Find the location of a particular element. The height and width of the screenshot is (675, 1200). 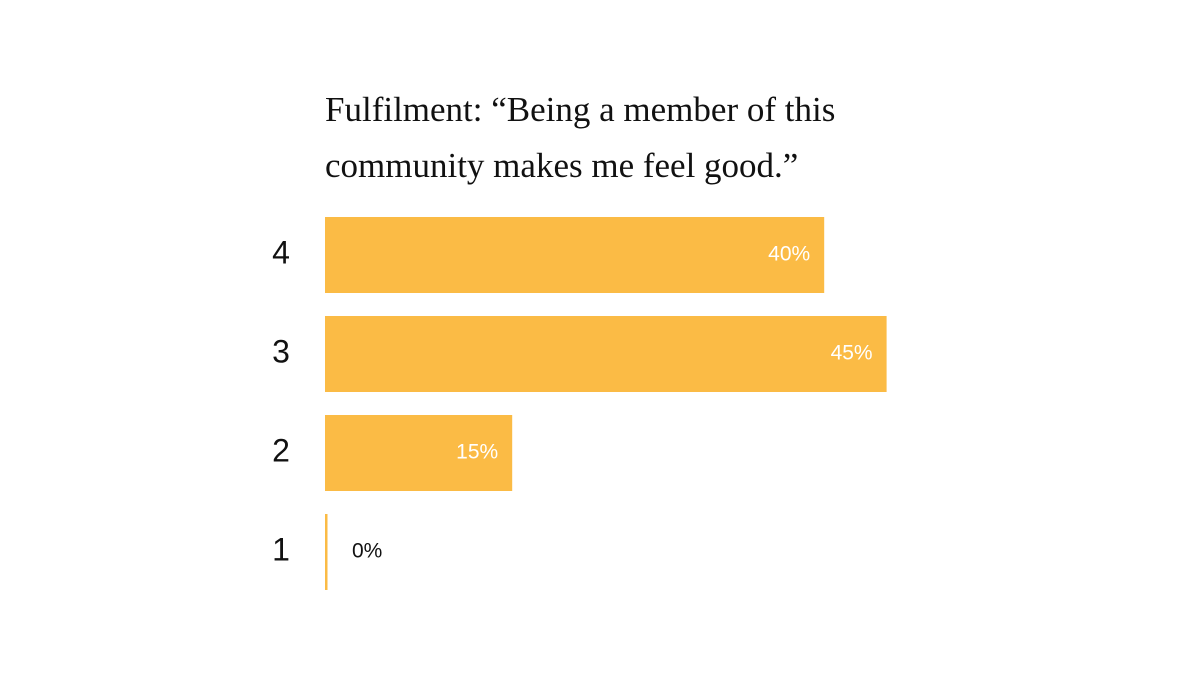

category-label: 3 is located at coordinates (281, 351).